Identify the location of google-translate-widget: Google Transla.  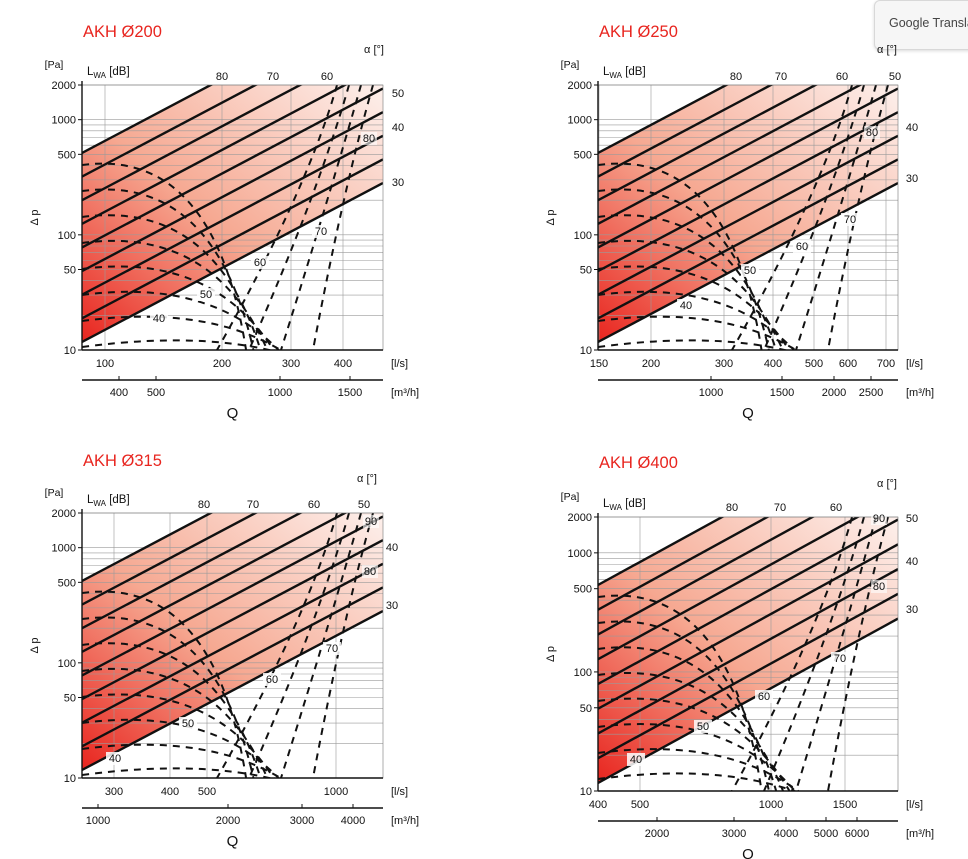
(921, 25).